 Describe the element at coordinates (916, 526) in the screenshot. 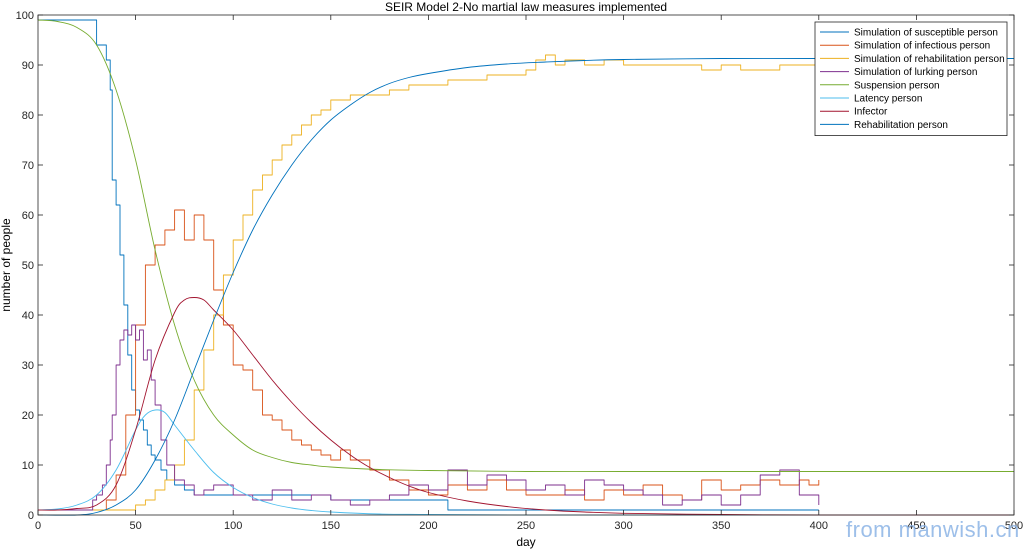

I see `x-tick-label: 450` at that location.